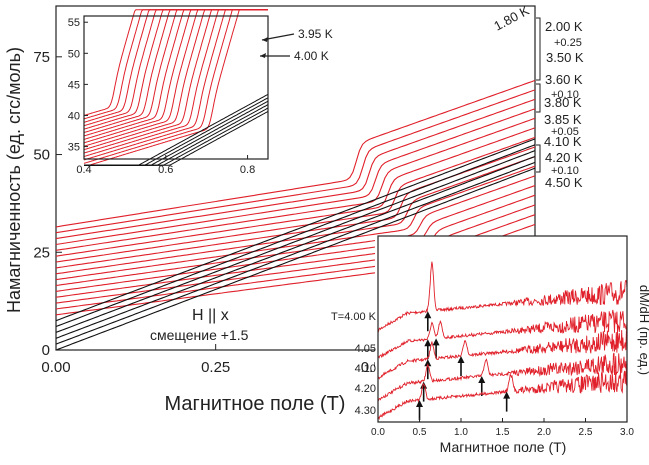 This screenshot has width=649, height=465. What do you see at coordinates (210, 315) in the screenshot?
I see `field-direction-annotation: H || x` at bounding box center [210, 315].